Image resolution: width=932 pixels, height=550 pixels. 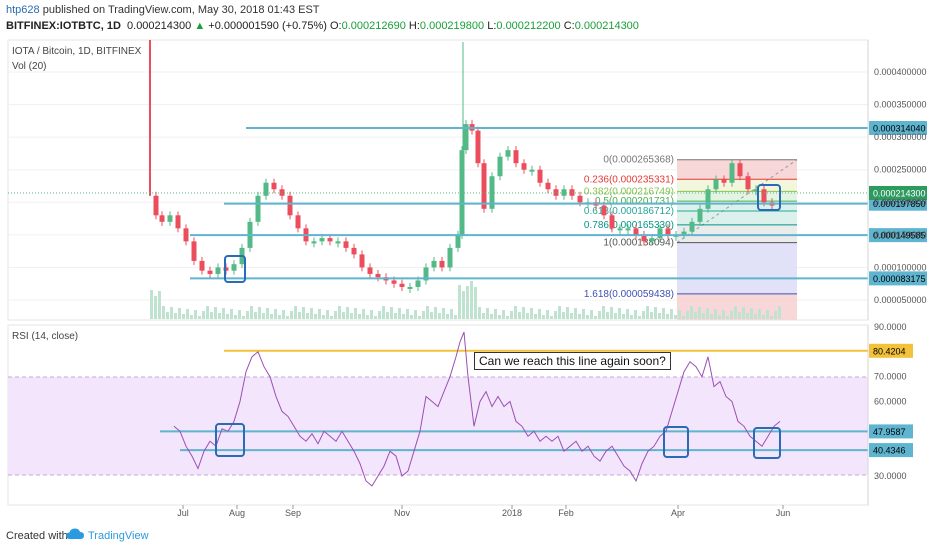 What do you see at coordinates (492, 26) in the screenshot?
I see `low-label: L:` at bounding box center [492, 26].